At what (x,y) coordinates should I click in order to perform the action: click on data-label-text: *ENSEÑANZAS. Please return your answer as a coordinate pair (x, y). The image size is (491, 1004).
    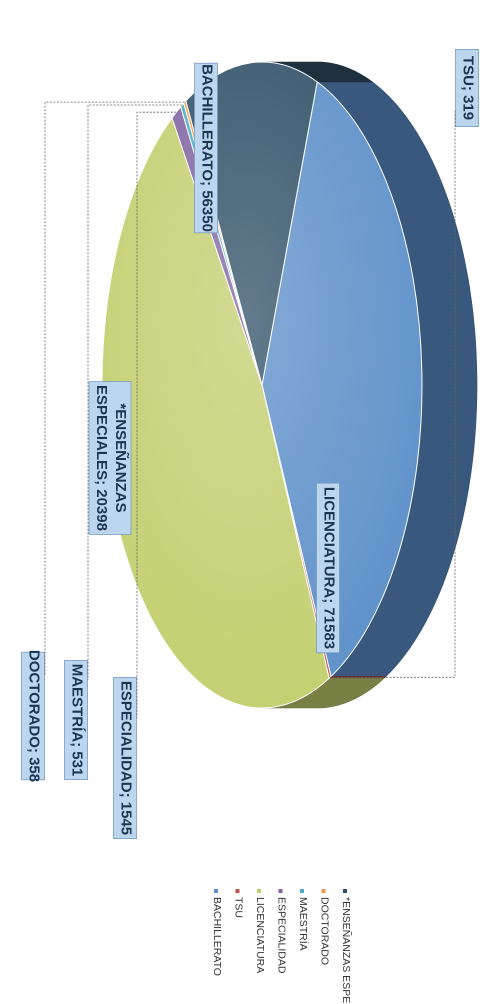
    Looking at the image, I should click on (121, 457).